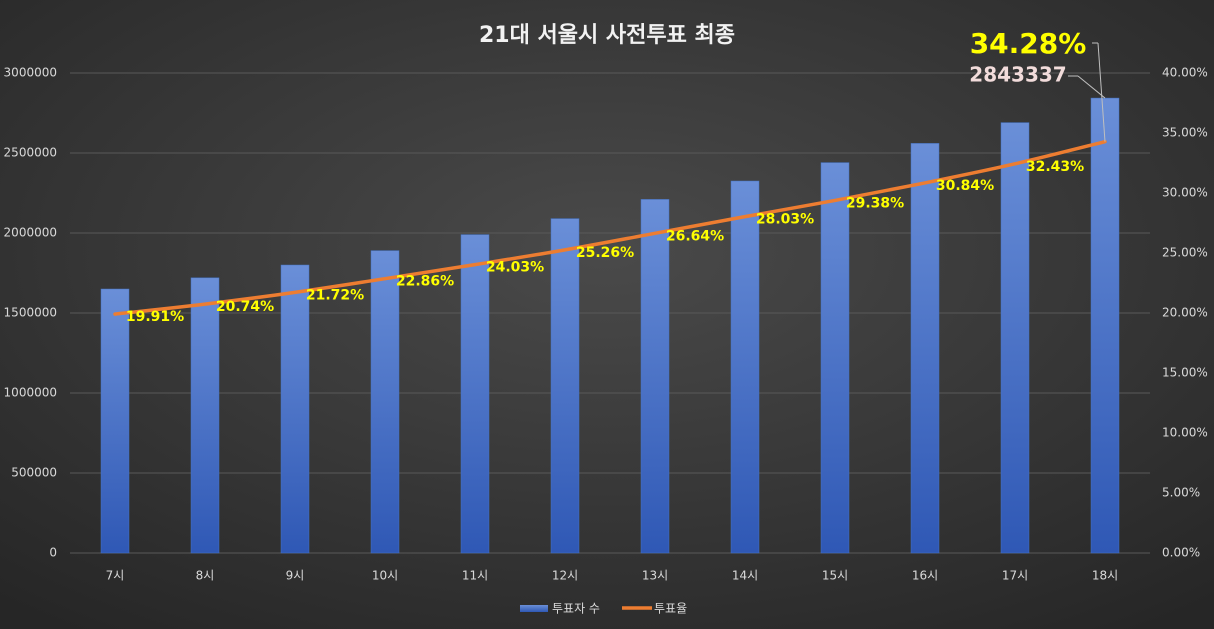  I want to click on y2-tick-label: 15.00%, so click(1185, 373).